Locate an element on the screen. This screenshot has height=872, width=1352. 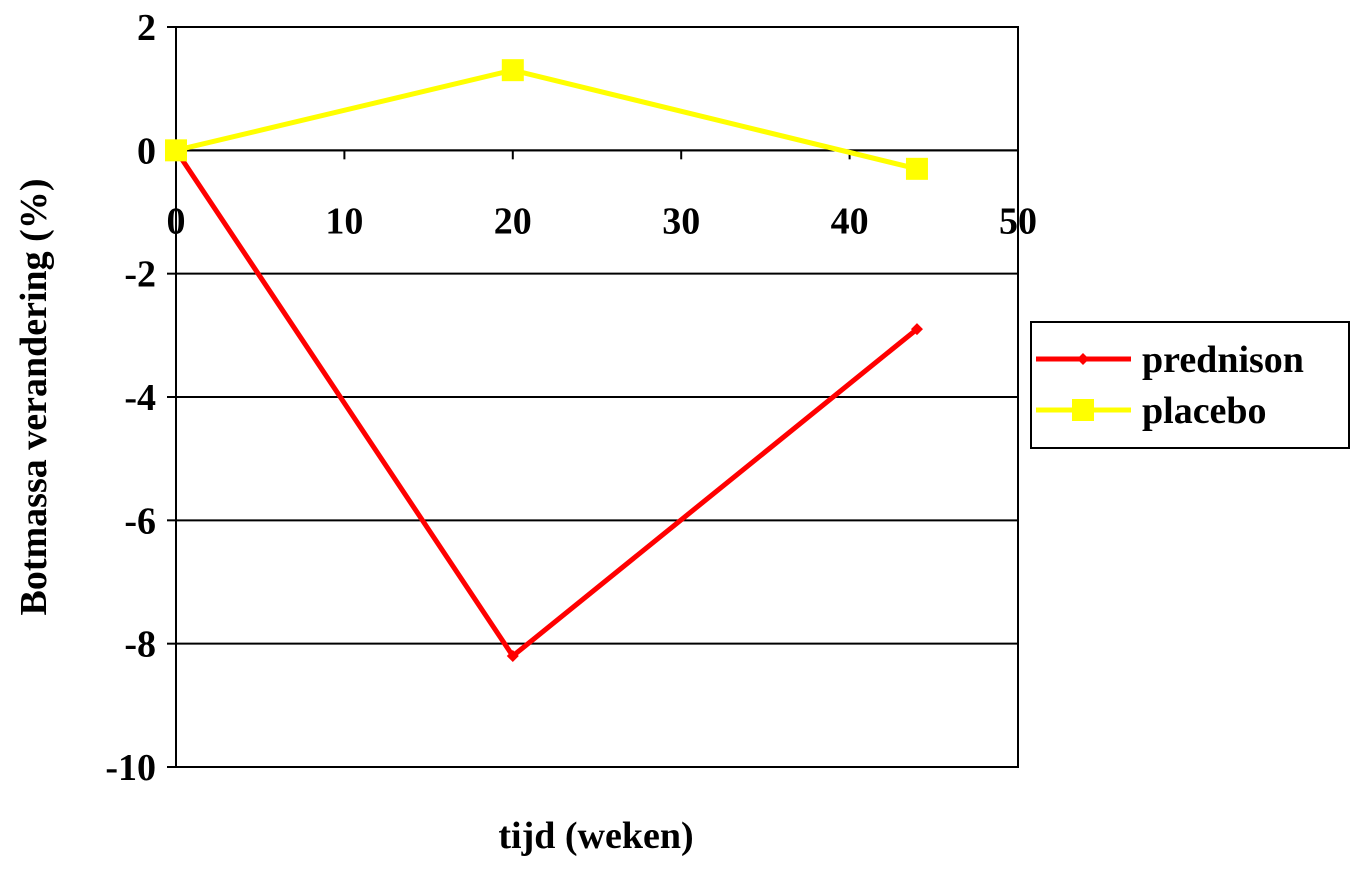
legend-item: placebo is located at coordinates (1151, 411).